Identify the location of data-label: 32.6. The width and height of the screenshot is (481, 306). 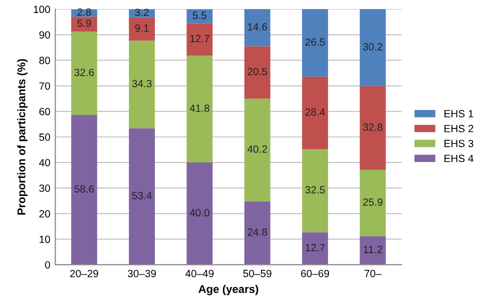
(84, 72).